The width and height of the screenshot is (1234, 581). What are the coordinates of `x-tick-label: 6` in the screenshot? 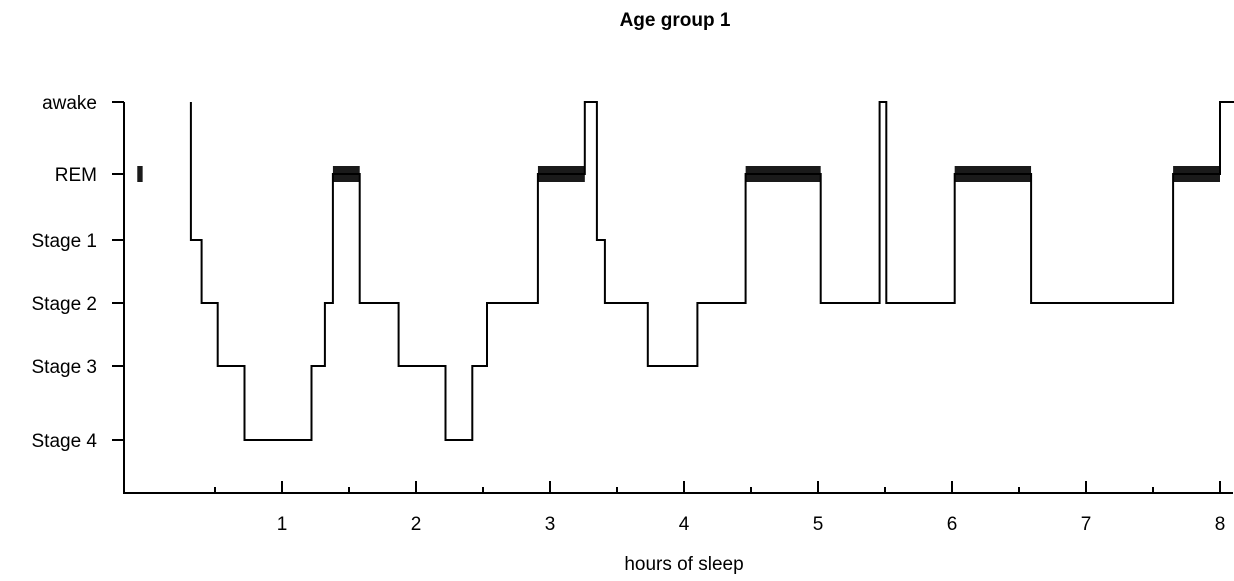 It's located at (952, 524).